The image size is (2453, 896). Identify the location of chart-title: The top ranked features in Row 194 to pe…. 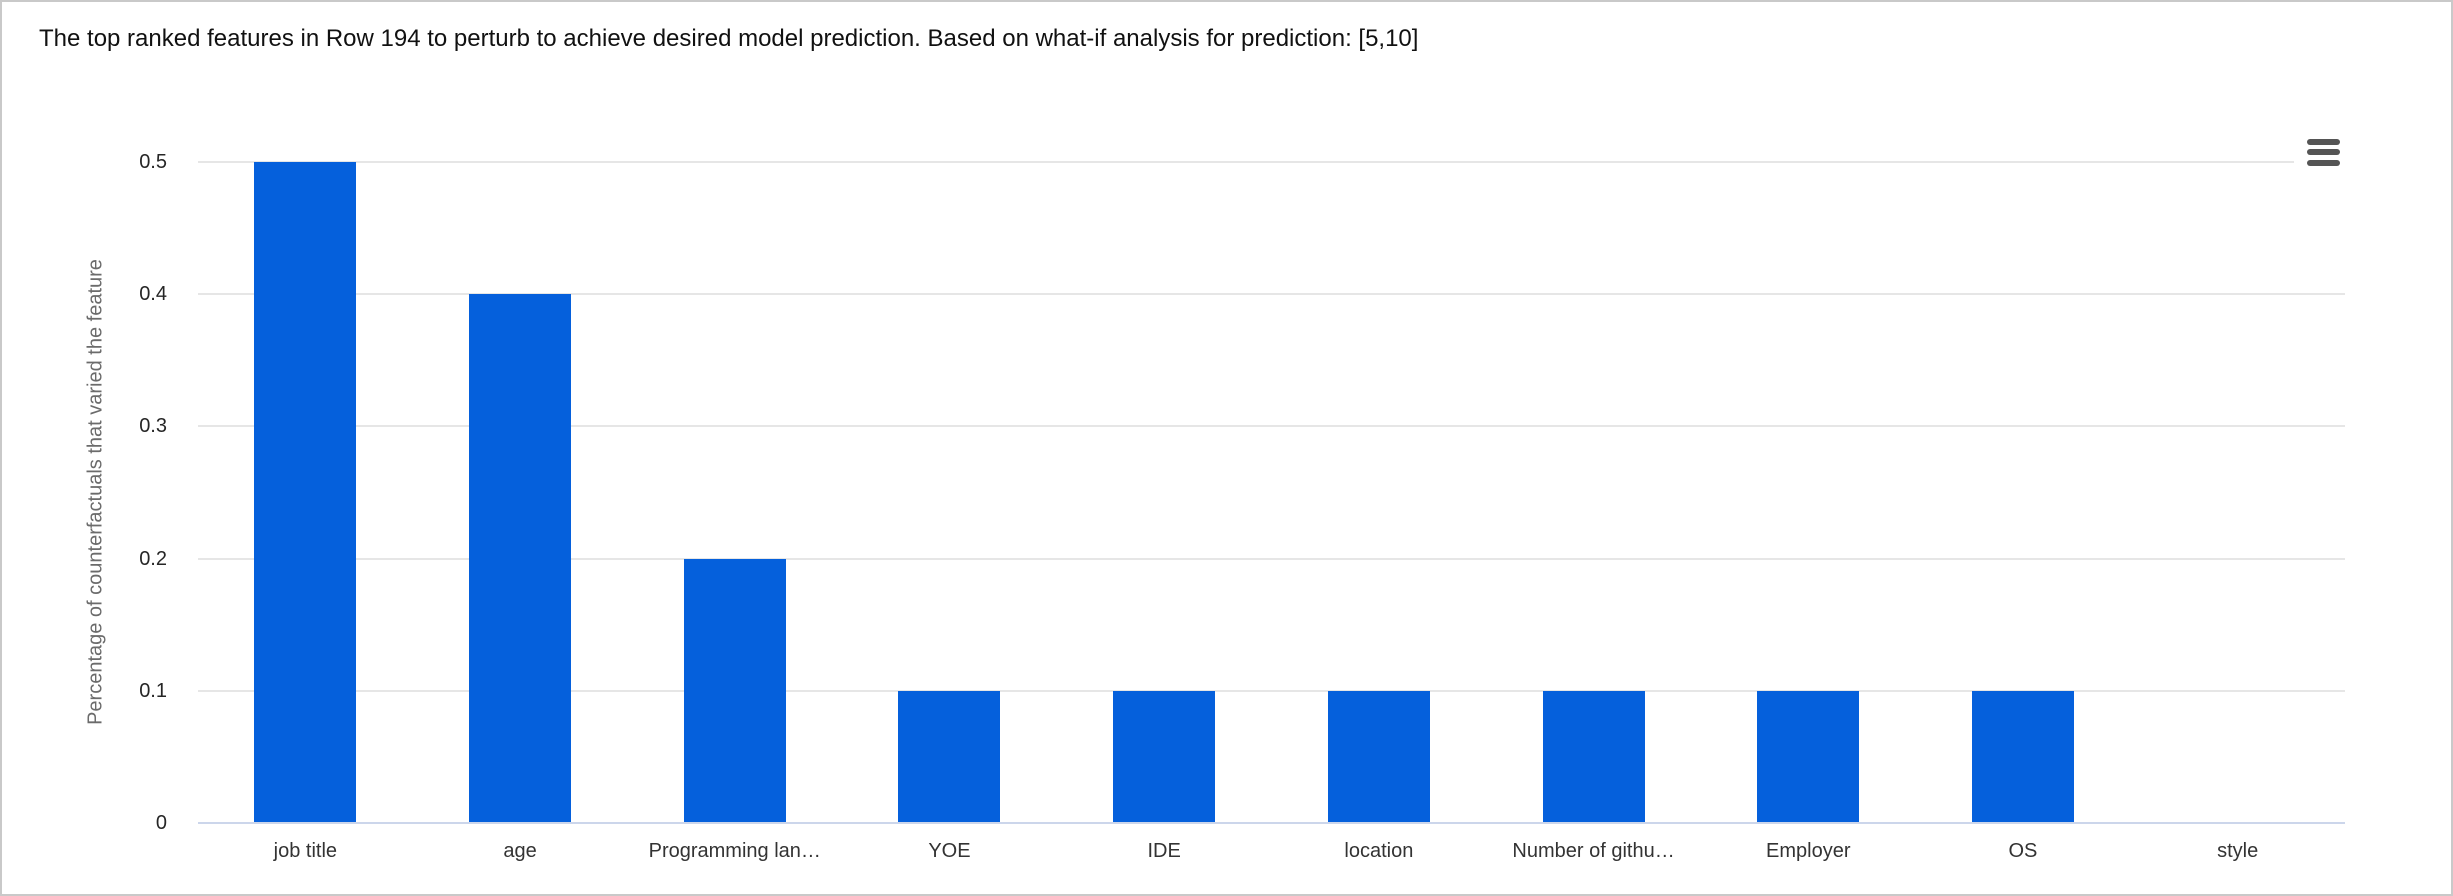
(729, 38).